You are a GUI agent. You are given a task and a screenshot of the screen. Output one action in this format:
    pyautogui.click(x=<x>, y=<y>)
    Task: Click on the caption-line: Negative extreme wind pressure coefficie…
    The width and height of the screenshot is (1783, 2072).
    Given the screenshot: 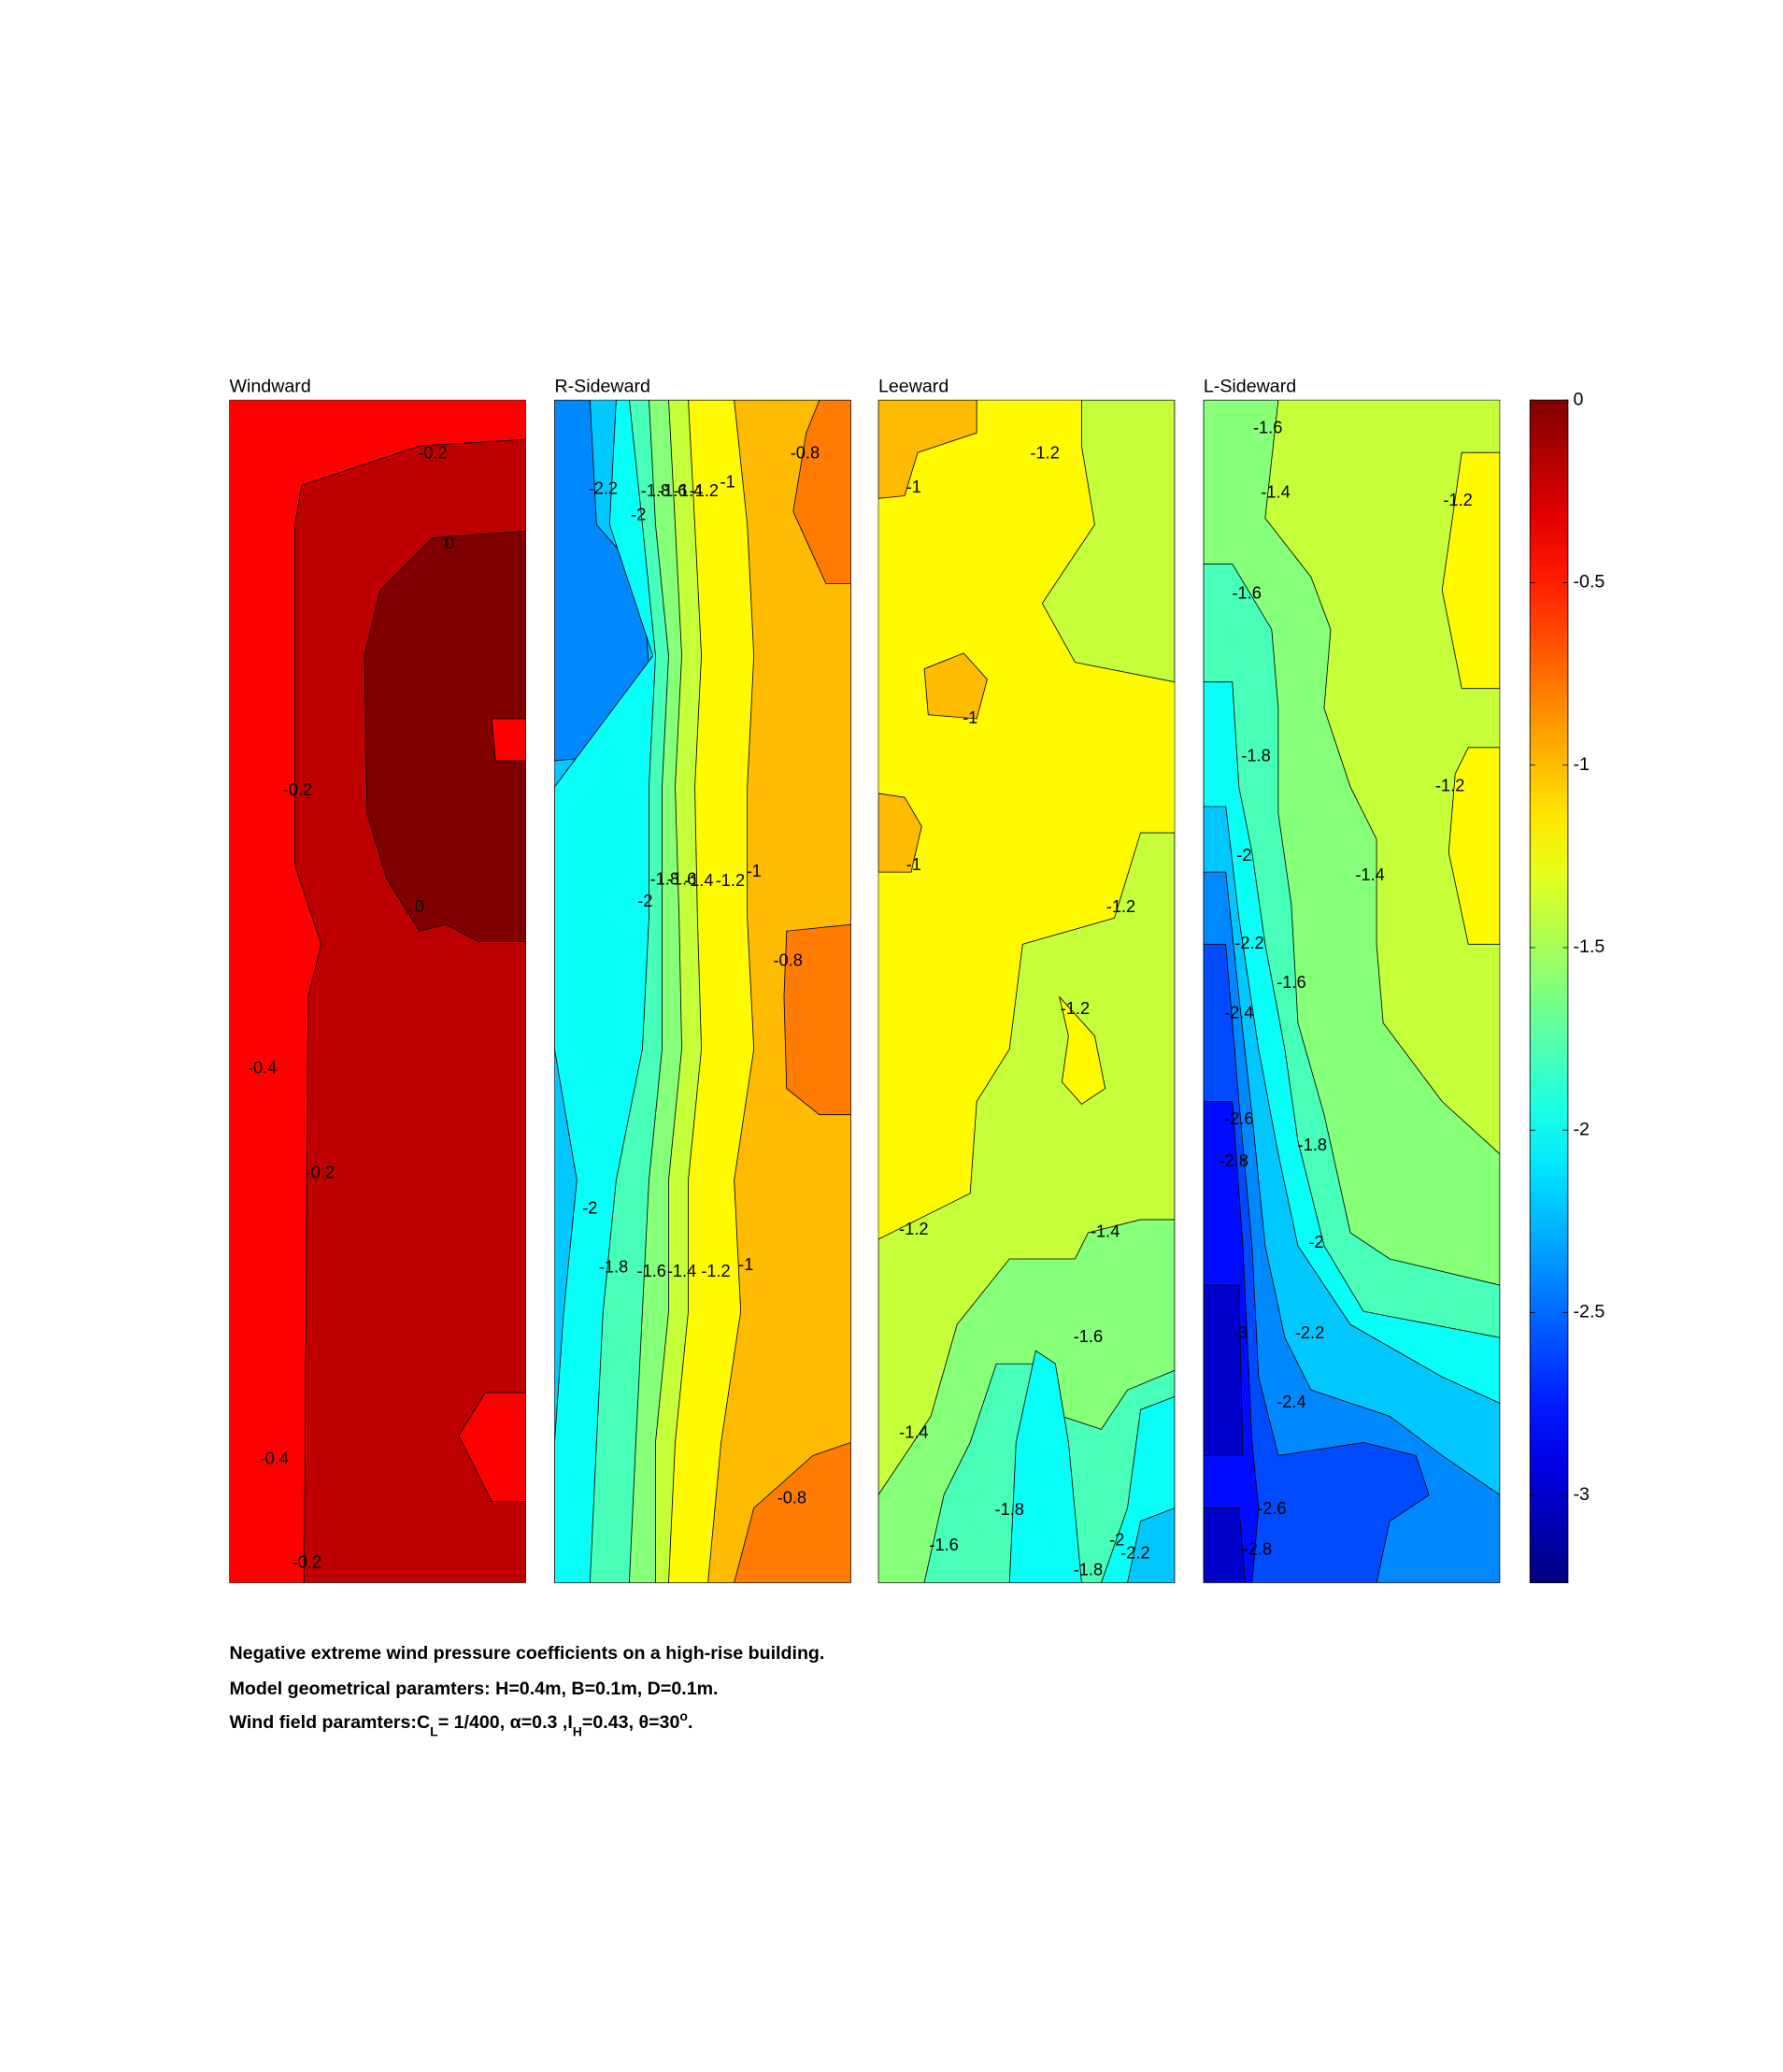 What is the action you would take?
    pyautogui.click(x=527, y=1653)
    